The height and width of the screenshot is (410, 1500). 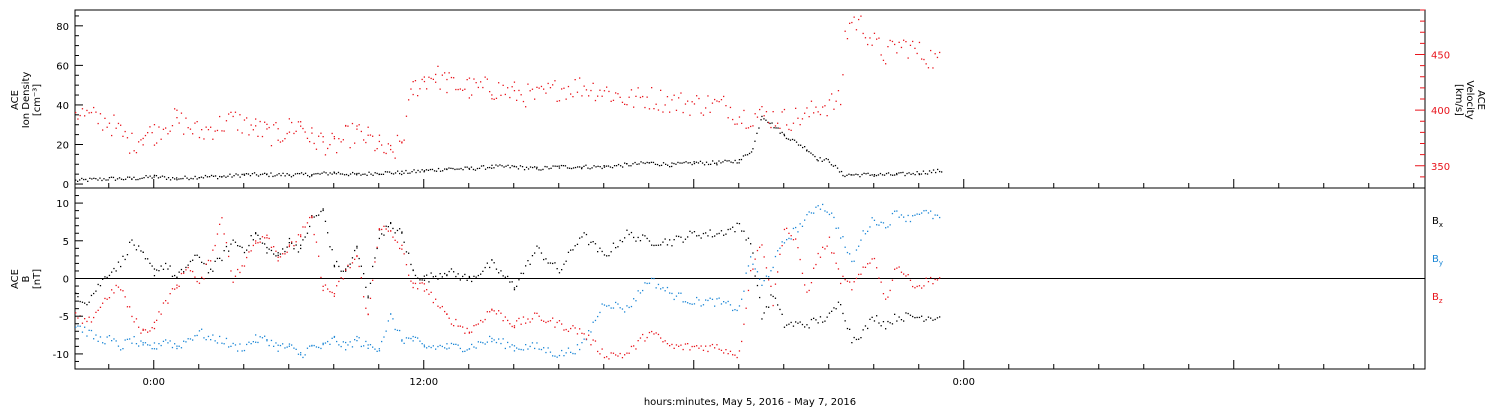 What do you see at coordinates (66, 242) in the screenshot?
I see `bottom-left-tick-label: 5` at bounding box center [66, 242].